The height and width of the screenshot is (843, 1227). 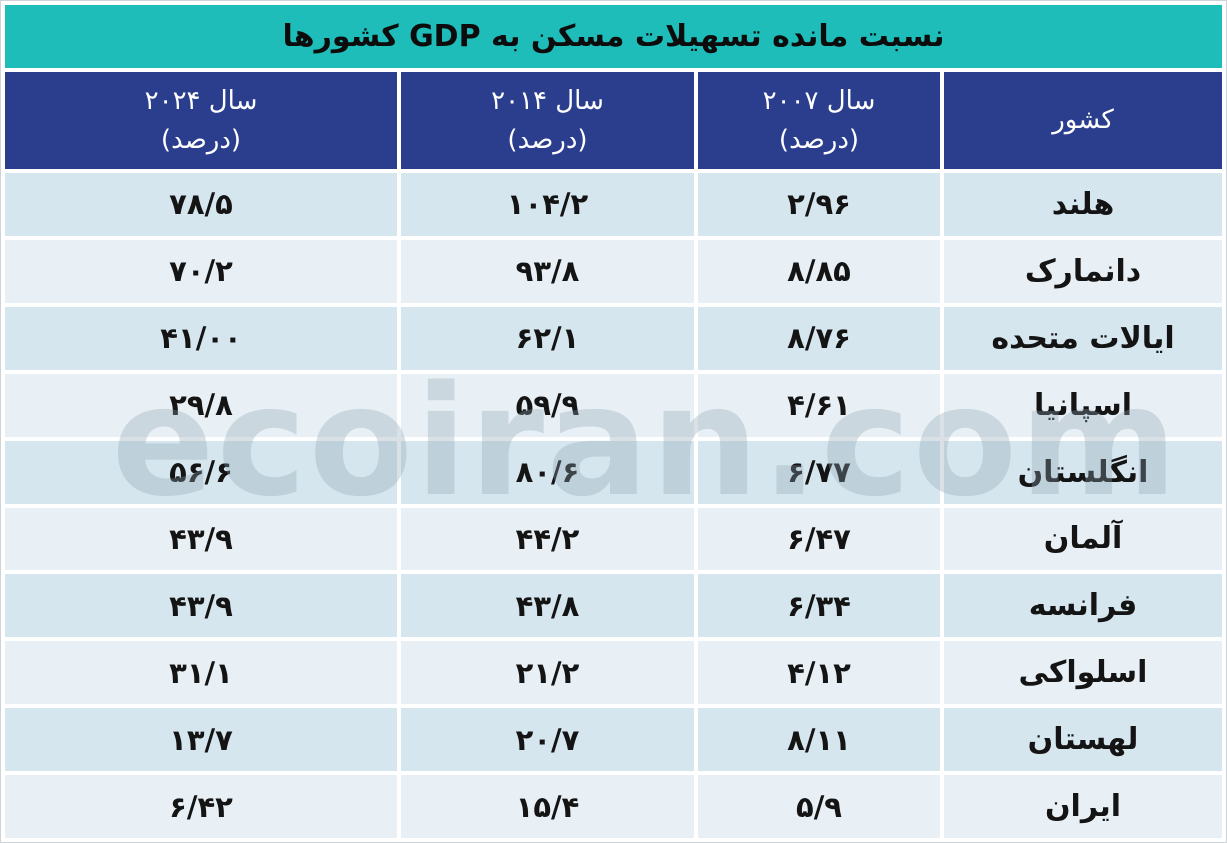 What do you see at coordinates (819, 139) in the screenshot?
I see `header-2007-unit: (درصد)` at bounding box center [819, 139].